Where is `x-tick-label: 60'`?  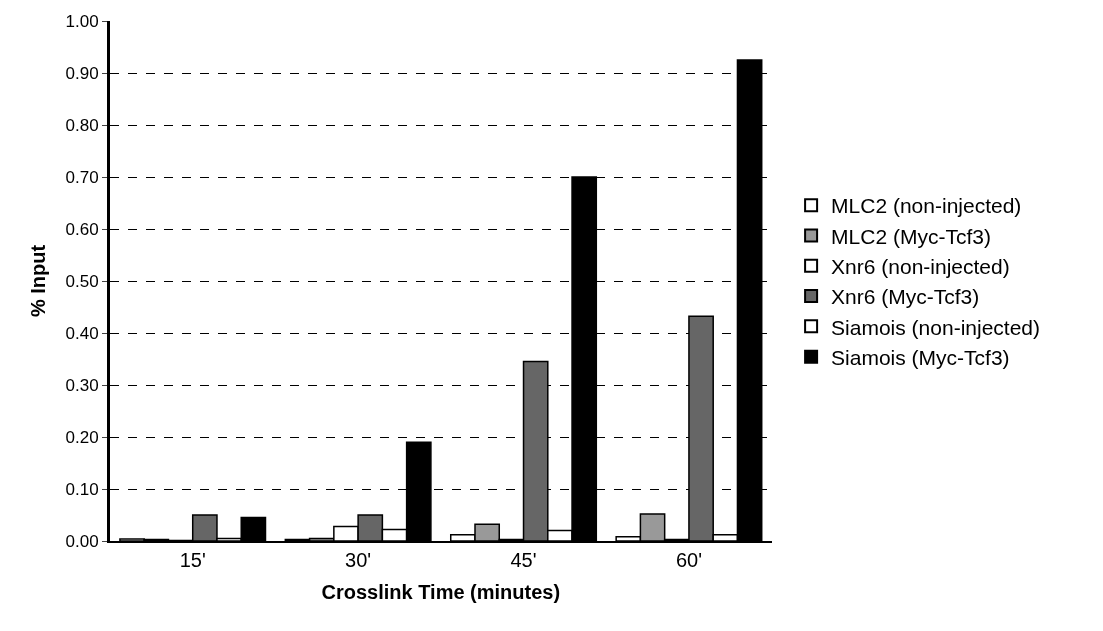
x-tick-label: 60' is located at coordinates (688, 560).